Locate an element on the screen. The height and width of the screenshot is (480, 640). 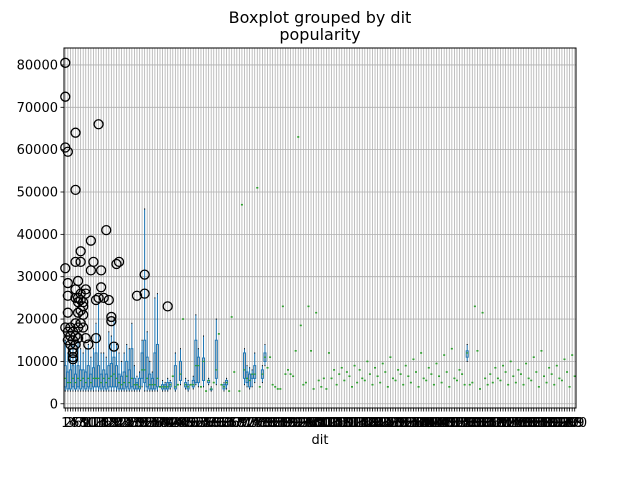
x-tick-label: 118 is located at coordinates (364, 423).